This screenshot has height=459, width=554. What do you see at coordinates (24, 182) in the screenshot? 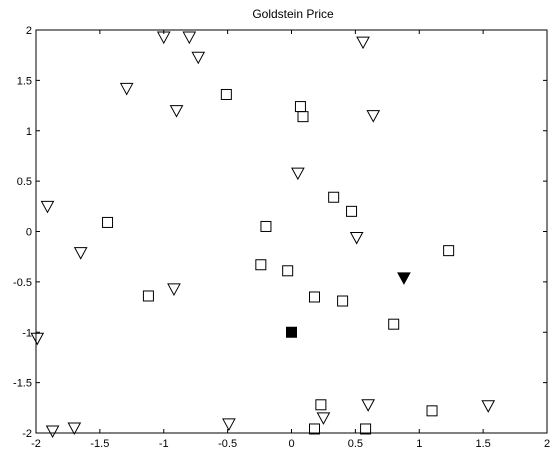
I see `y-tick-label: 0.5` at bounding box center [24, 182].